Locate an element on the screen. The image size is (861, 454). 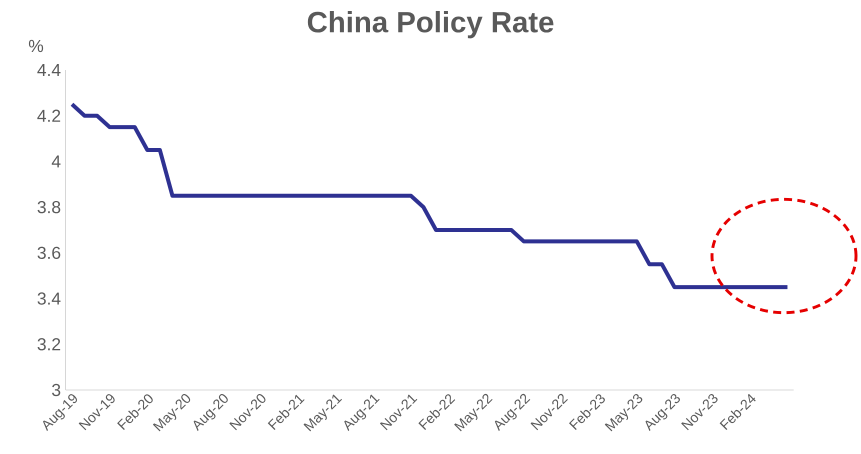
y-tick-label: 3.6 is located at coordinates (49, 252).